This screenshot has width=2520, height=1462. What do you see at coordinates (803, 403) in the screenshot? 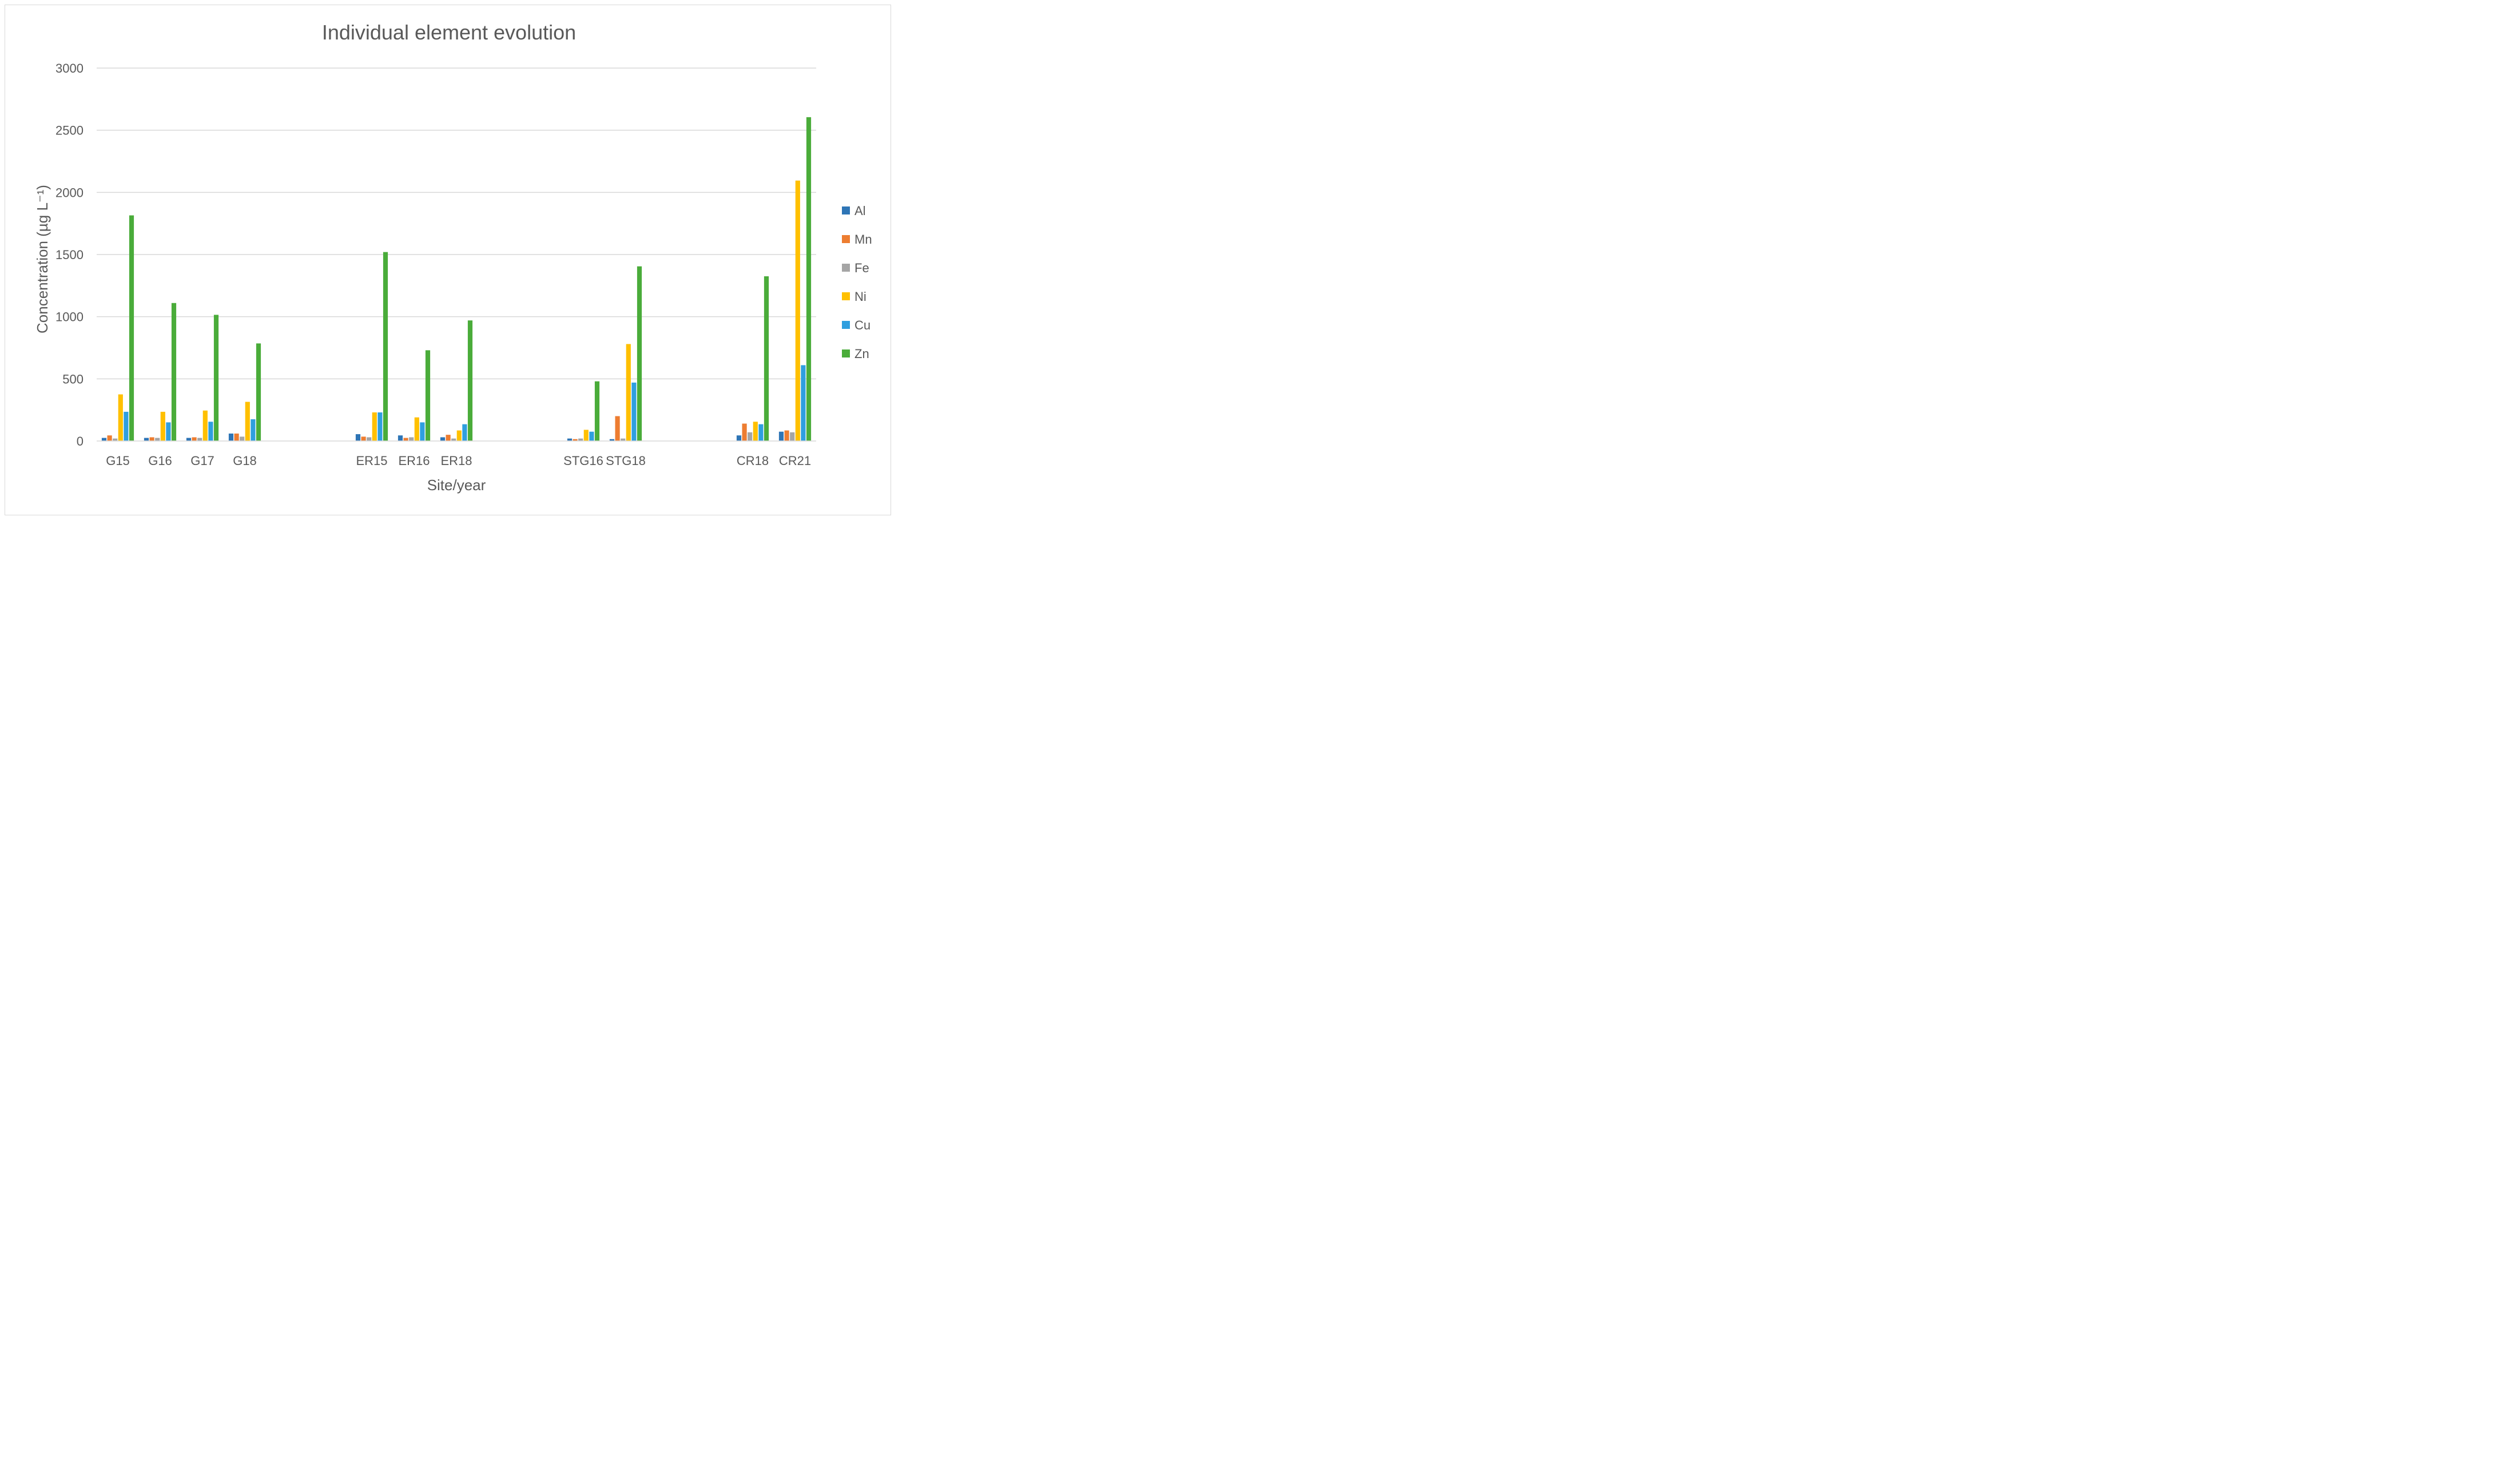
I see `bar-cu-cr21` at bounding box center [803, 403].